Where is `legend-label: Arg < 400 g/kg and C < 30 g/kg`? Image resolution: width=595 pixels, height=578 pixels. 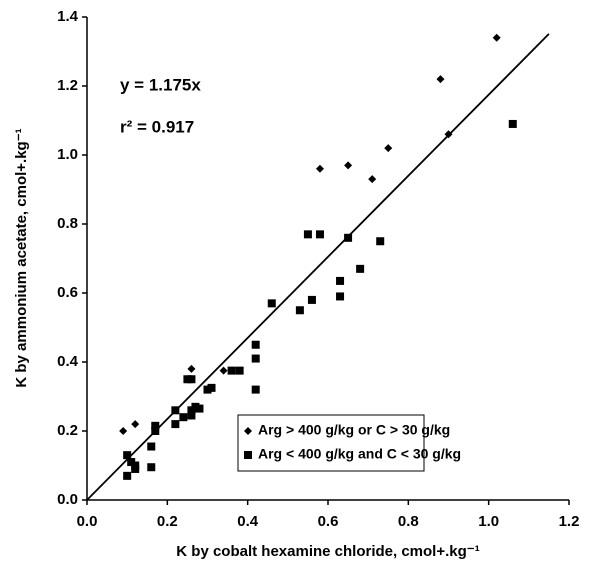 legend-label: Arg < 400 g/kg and C < 30 g/kg is located at coordinates (359, 454).